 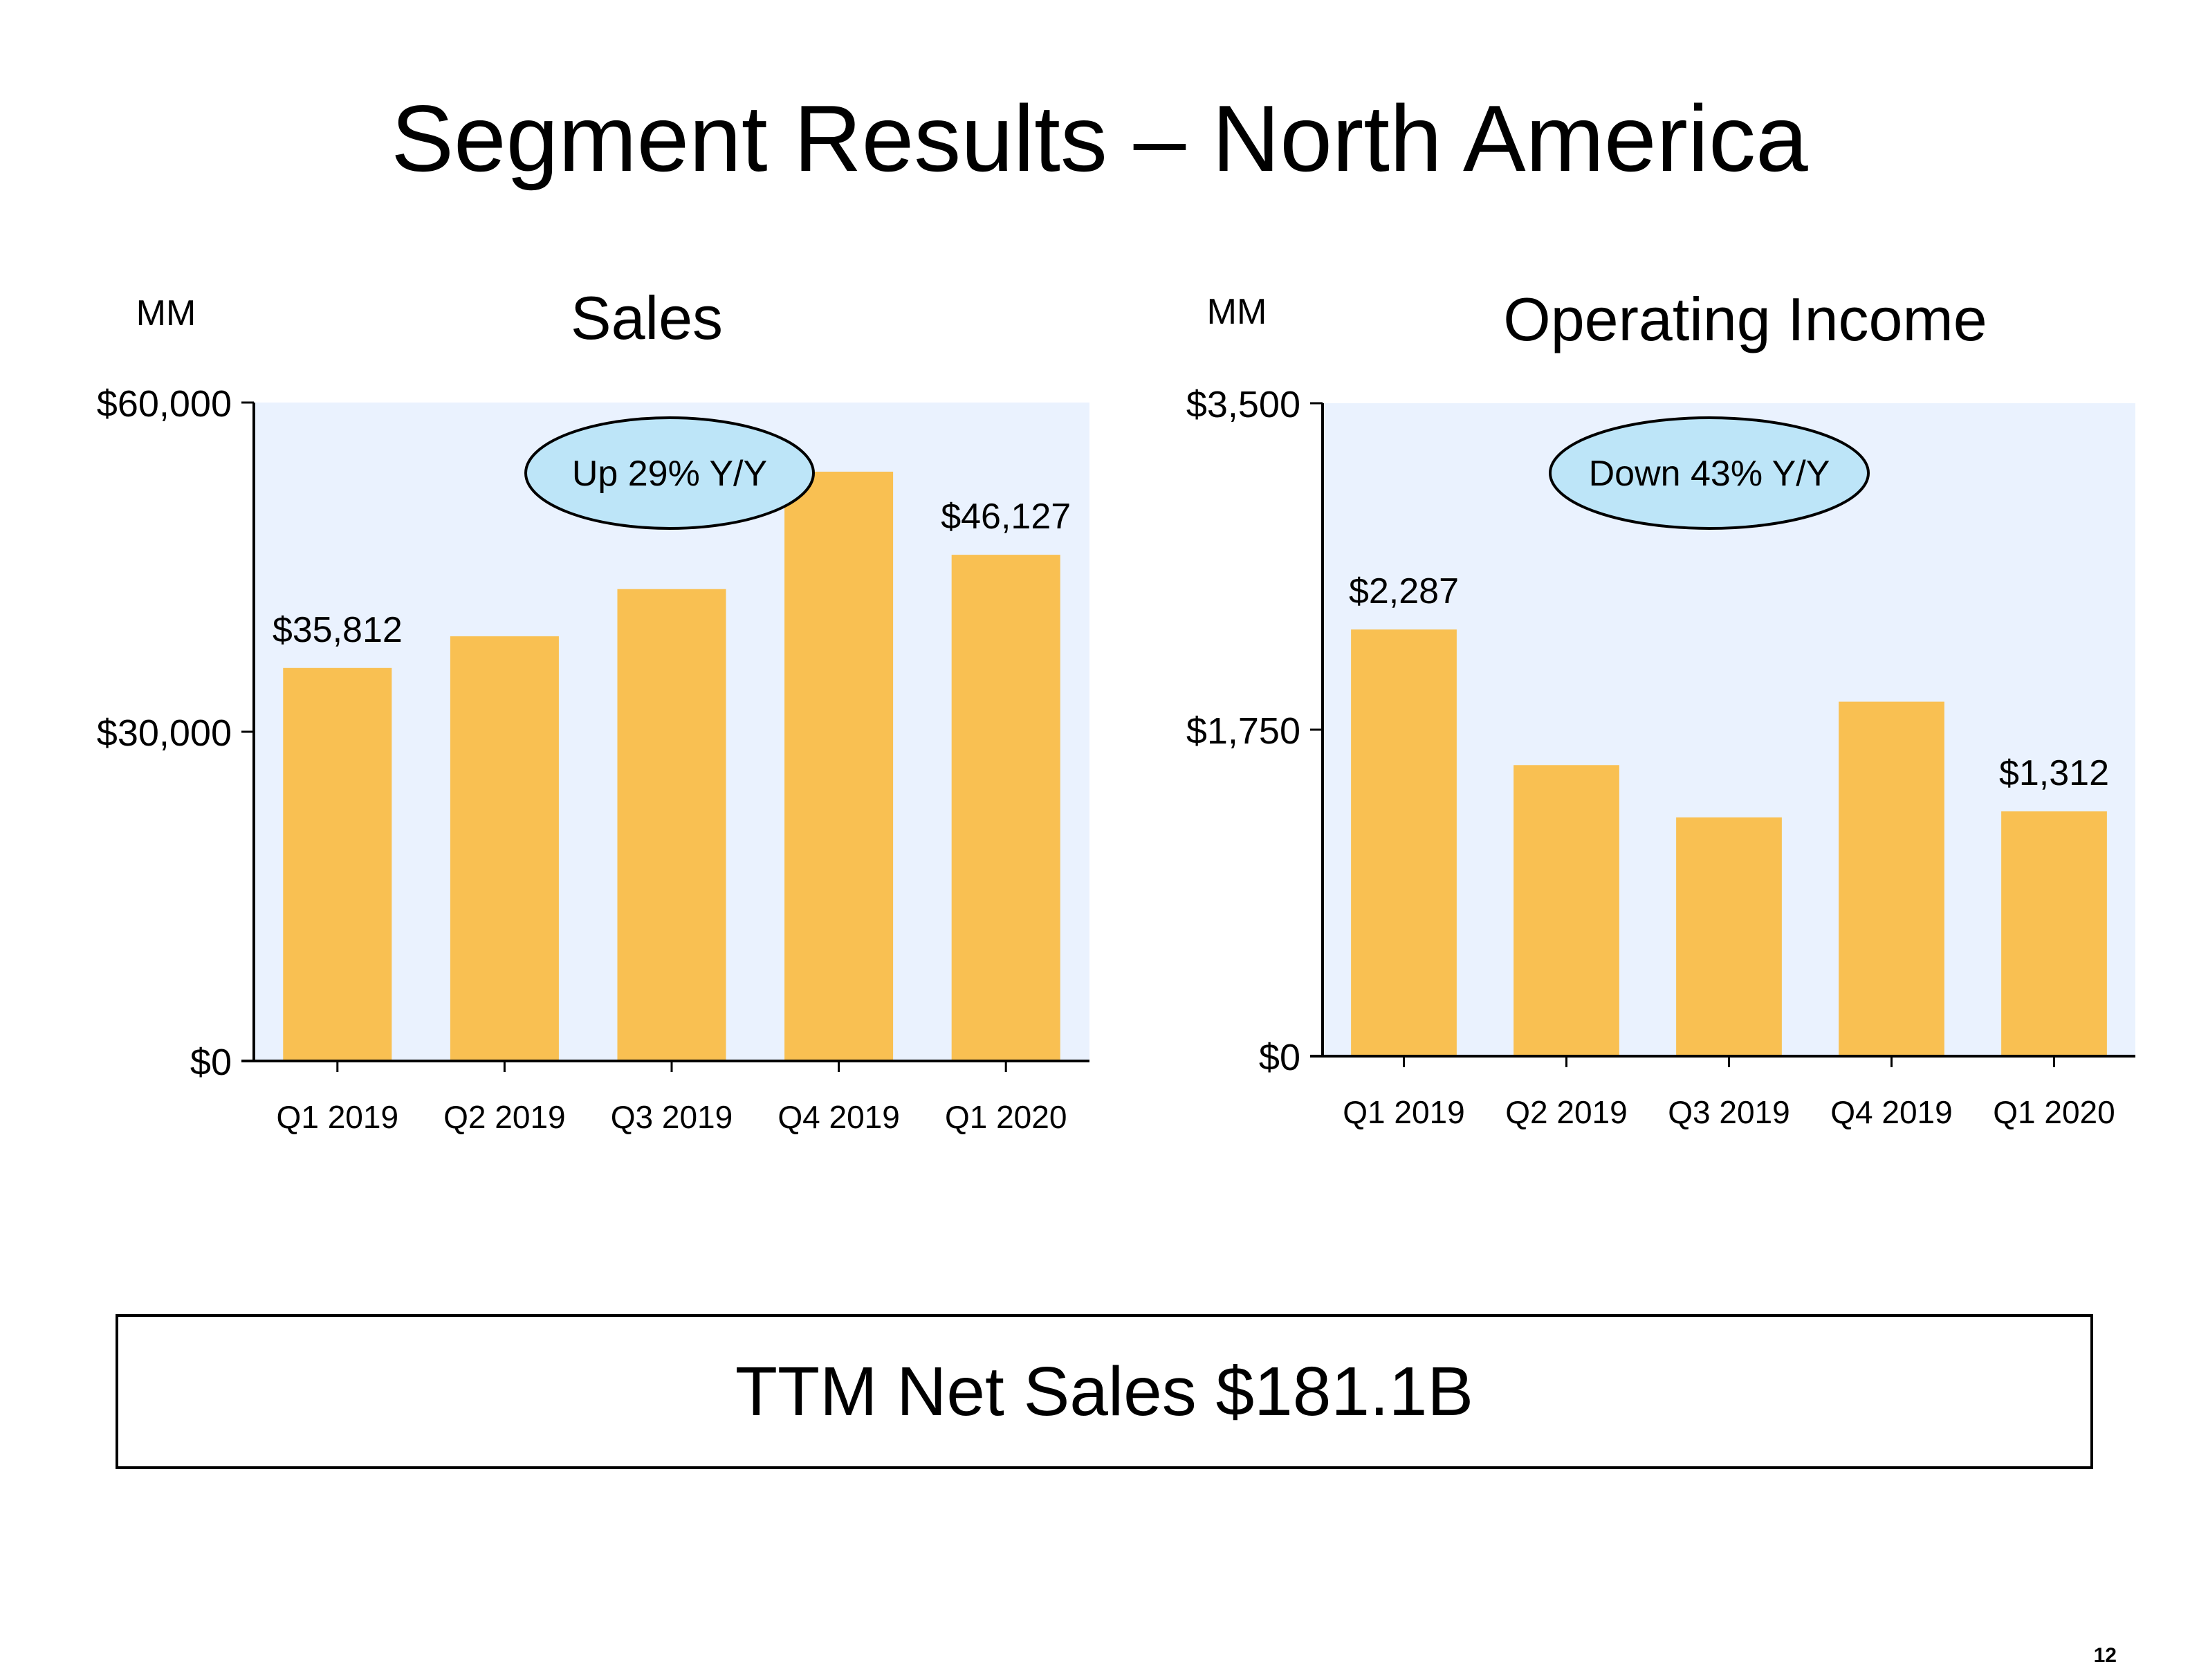 What do you see at coordinates (669, 474) in the screenshot?
I see `callout-text: Up 29% Y/Y` at bounding box center [669, 474].